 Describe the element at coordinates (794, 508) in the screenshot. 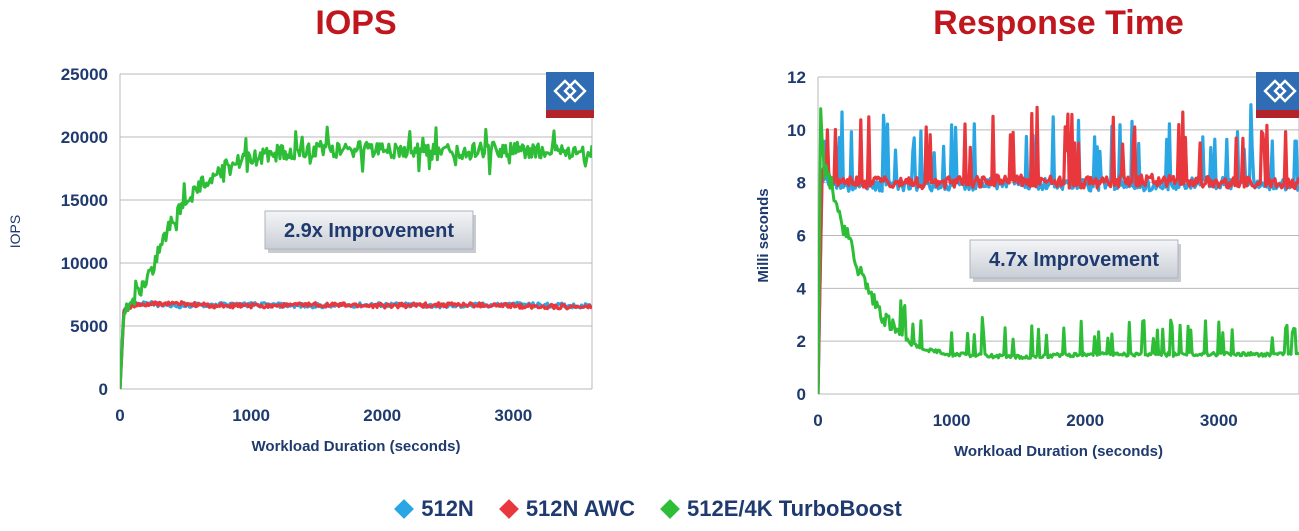

I see `legend-label-turboboost: 512E/4K TurboBoost` at that location.